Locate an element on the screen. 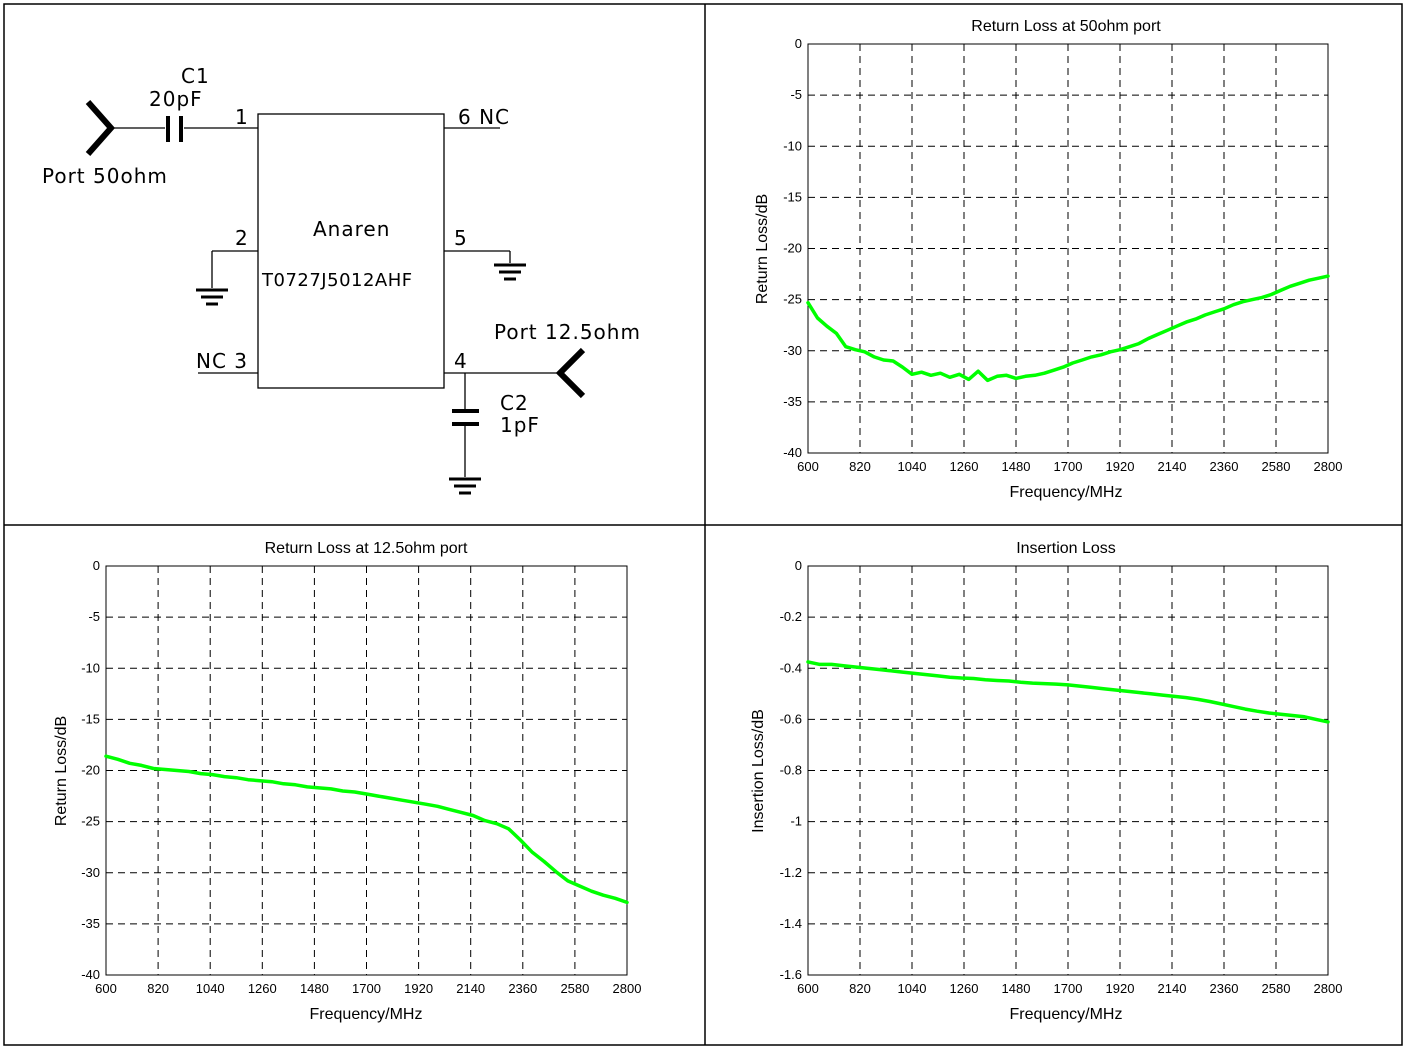  chart-title: Return Loss at 12.5ohm port is located at coordinates (366, 548).